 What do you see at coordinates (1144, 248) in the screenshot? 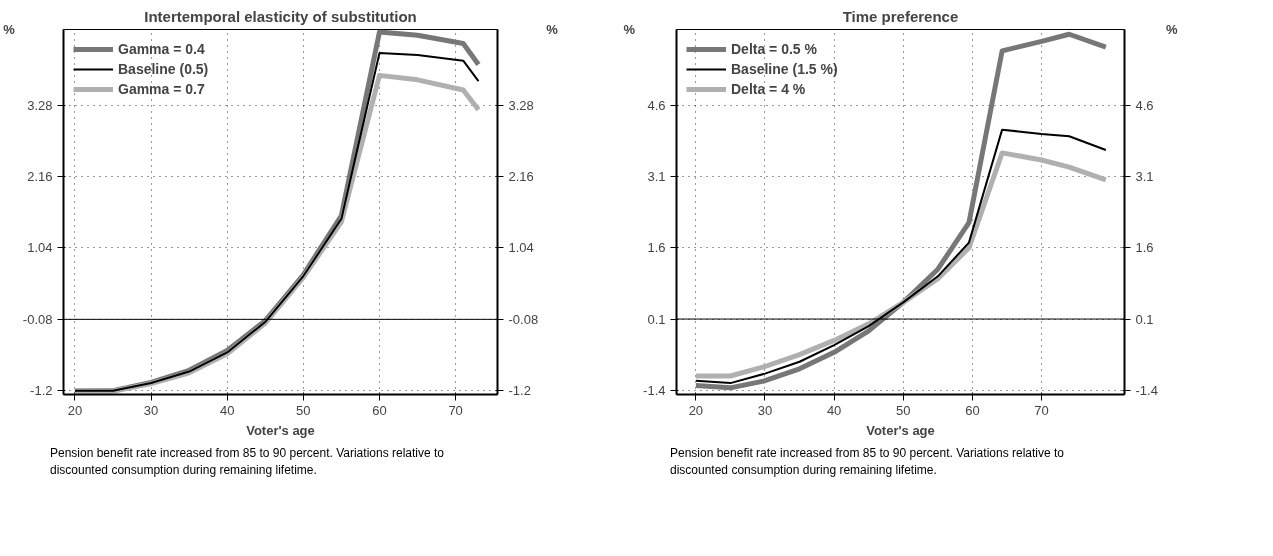
I see `y2-tick-label: 1.6` at bounding box center [1144, 248].